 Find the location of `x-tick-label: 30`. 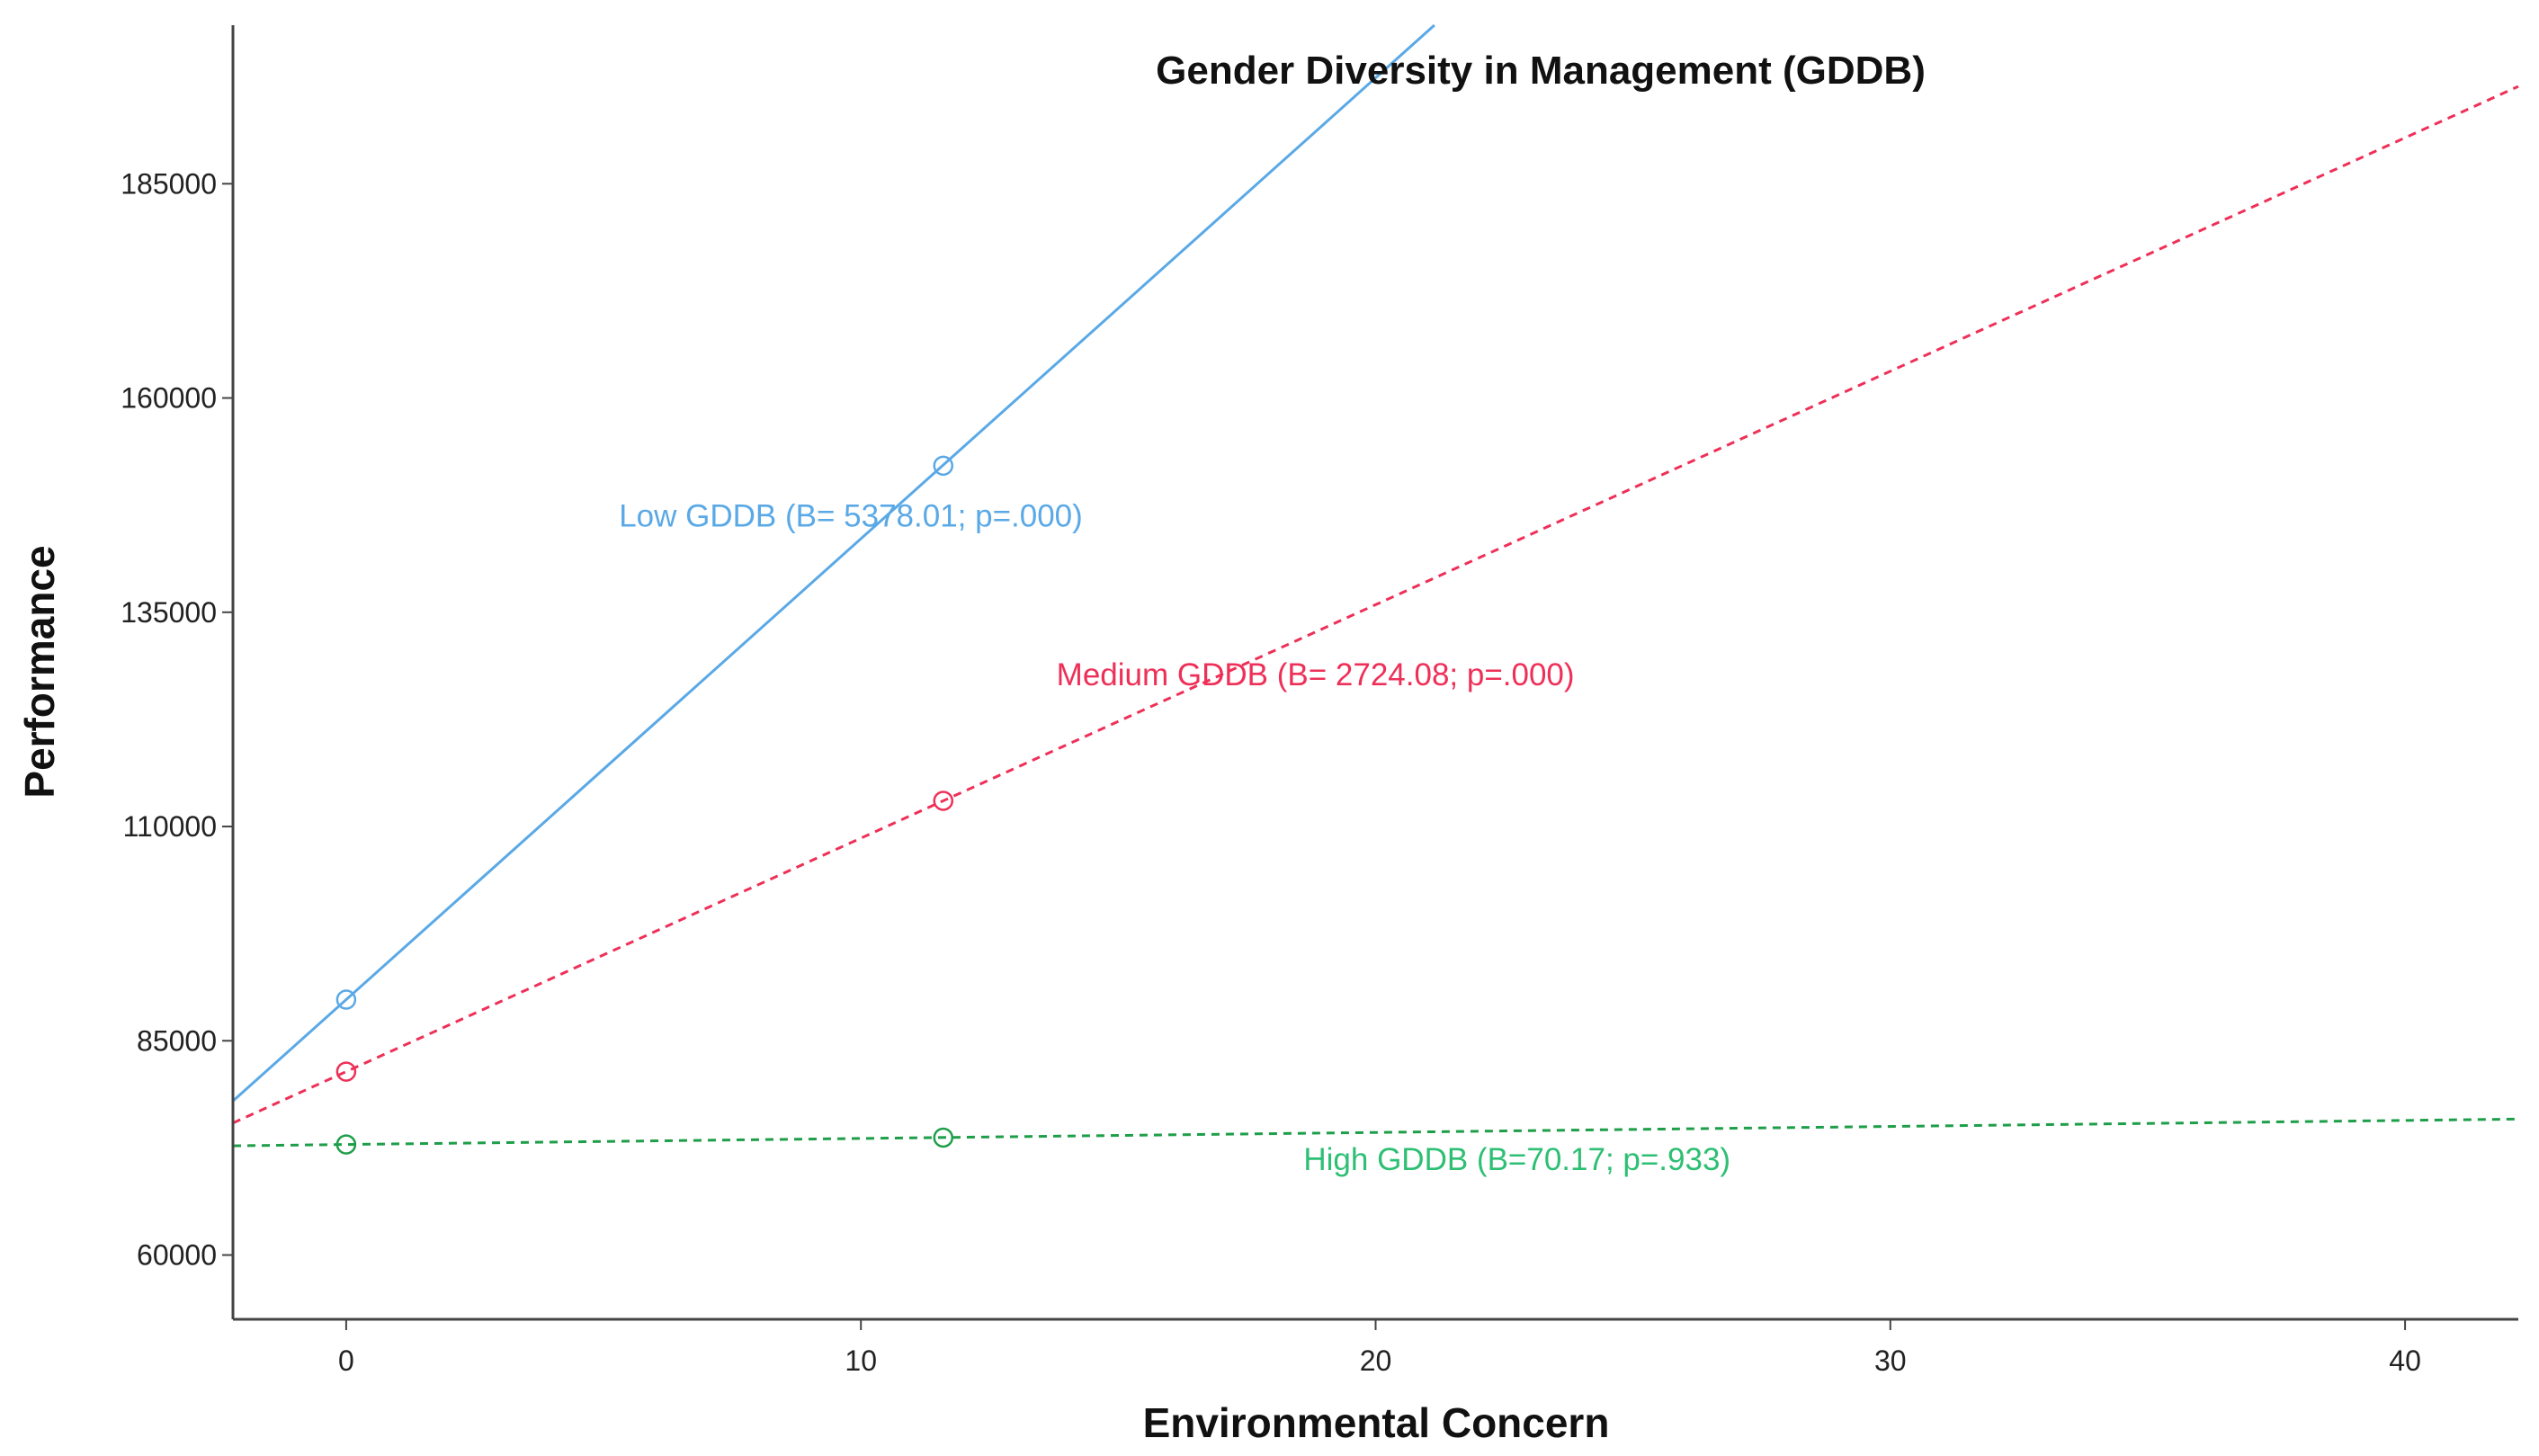

x-tick-label: 30 is located at coordinates (1890, 1361).